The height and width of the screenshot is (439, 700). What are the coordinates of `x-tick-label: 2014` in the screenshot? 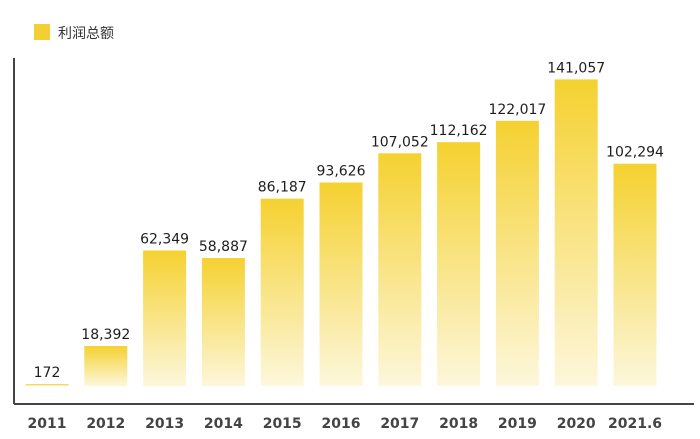 It's located at (223, 424).